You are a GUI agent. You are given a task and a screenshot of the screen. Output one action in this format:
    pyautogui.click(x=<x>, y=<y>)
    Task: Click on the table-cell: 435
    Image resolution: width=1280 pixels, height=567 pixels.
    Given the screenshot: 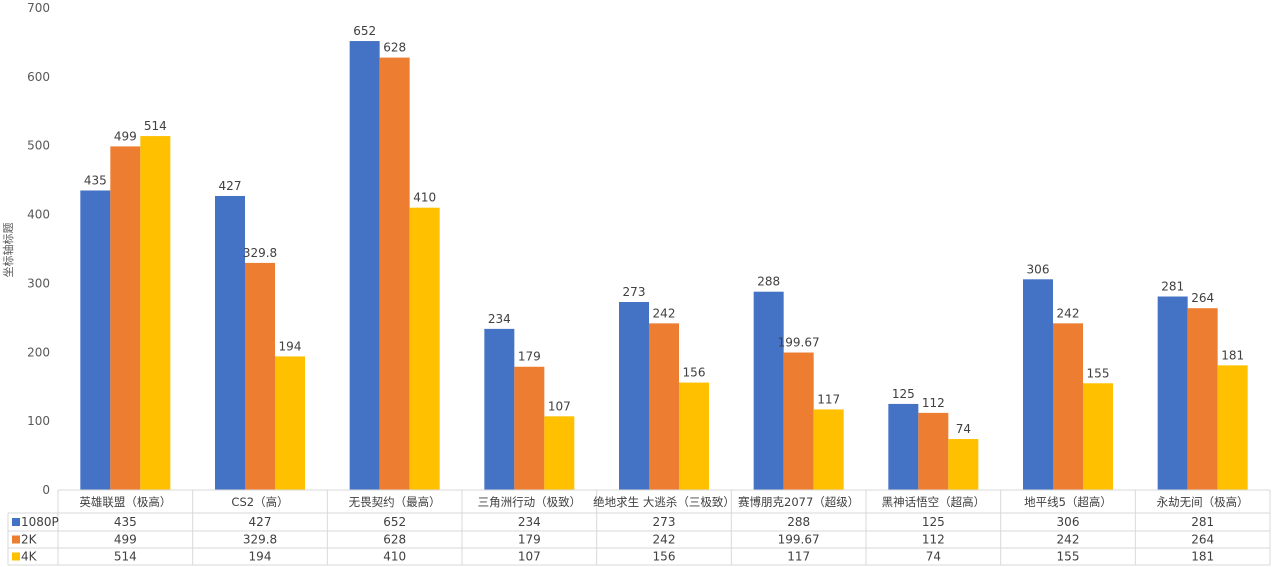 What is the action you would take?
    pyautogui.click(x=125, y=522)
    